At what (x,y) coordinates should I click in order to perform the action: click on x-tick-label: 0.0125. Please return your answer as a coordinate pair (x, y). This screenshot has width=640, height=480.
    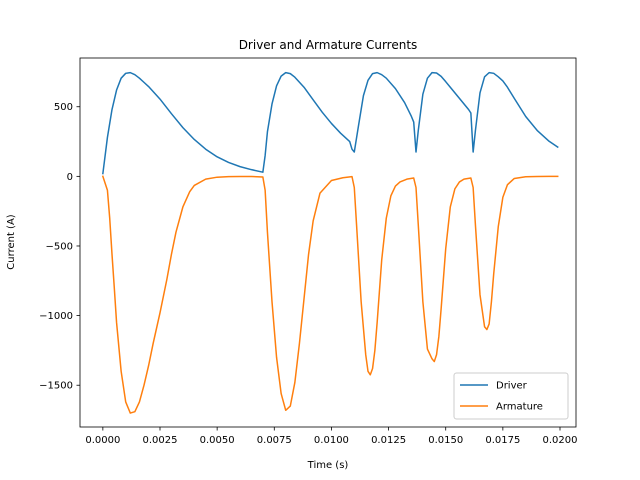
    Looking at the image, I should click on (388, 440).